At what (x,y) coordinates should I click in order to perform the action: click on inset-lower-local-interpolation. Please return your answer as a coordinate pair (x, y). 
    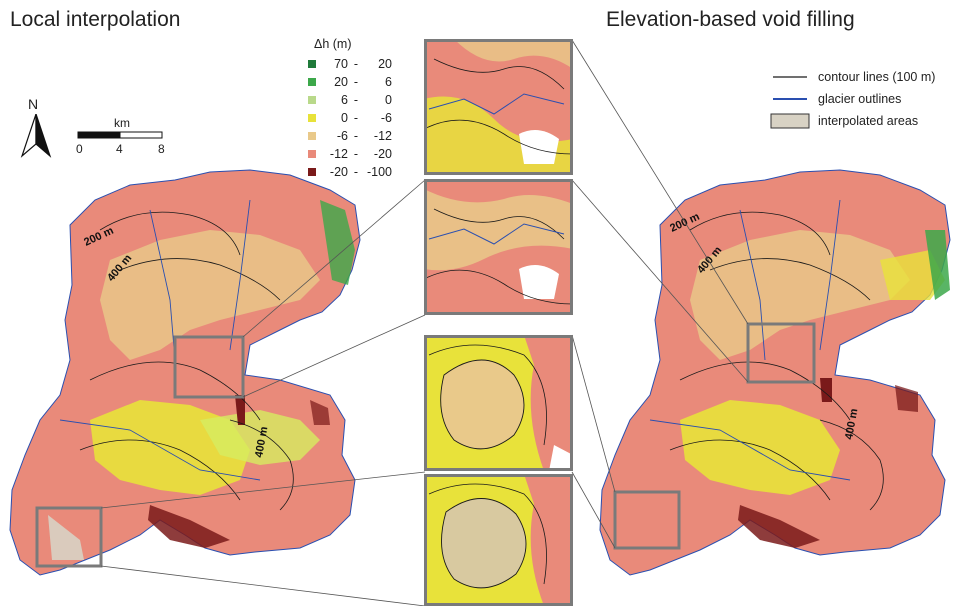
    Looking at the image, I should click on (498, 540).